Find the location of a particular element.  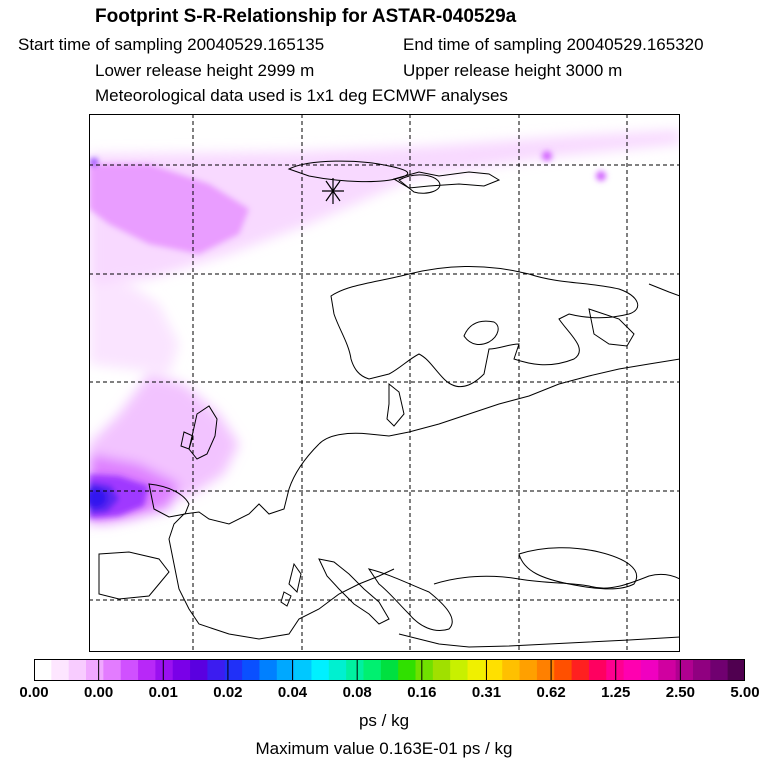

colorbar-tick-label: 0.02 is located at coordinates (228, 692).